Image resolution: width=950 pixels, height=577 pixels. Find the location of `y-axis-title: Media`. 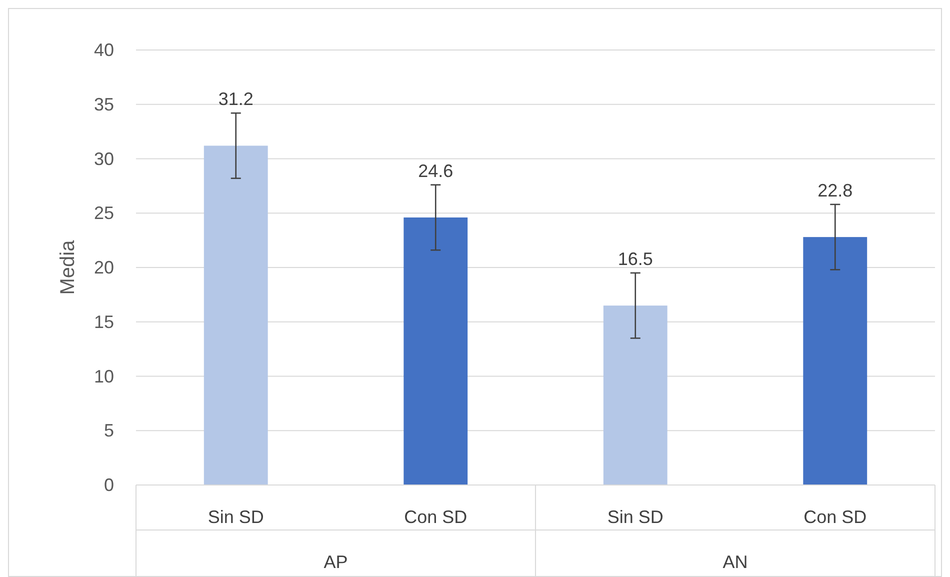

y-axis-title: Media is located at coordinates (68, 267).